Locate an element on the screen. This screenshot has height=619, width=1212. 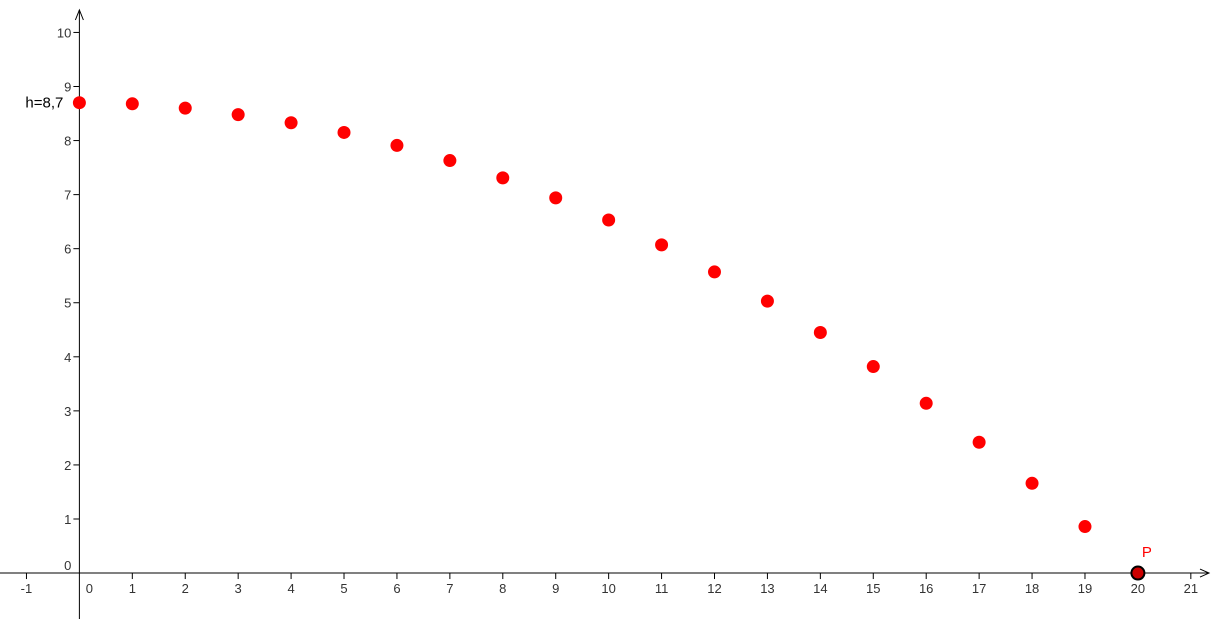
point-p-label: P is located at coordinates (1147, 552).